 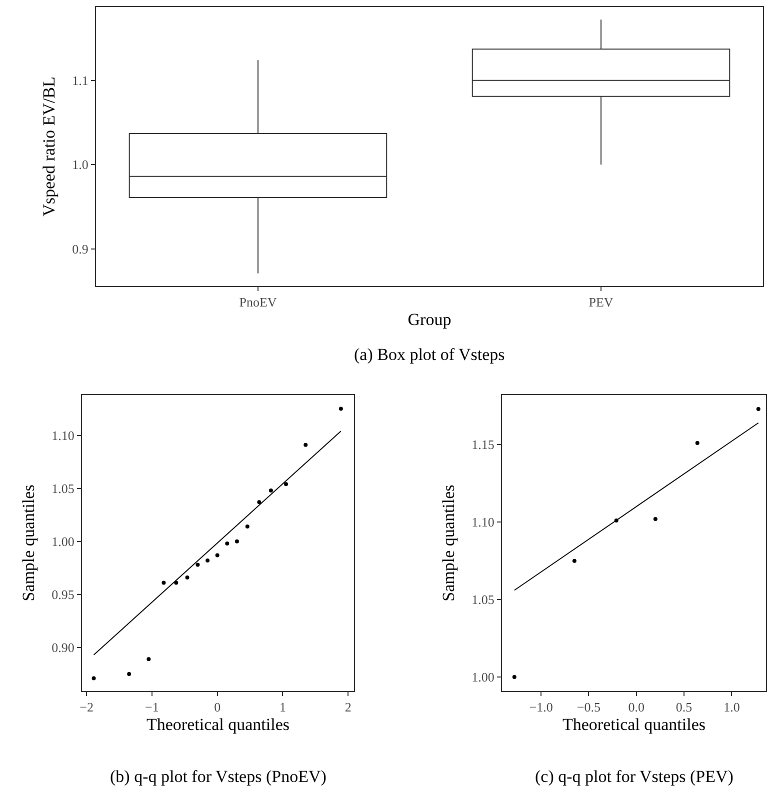 What do you see at coordinates (588, 707) in the screenshot?
I see `x-tick-label: −0.5` at bounding box center [588, 707].